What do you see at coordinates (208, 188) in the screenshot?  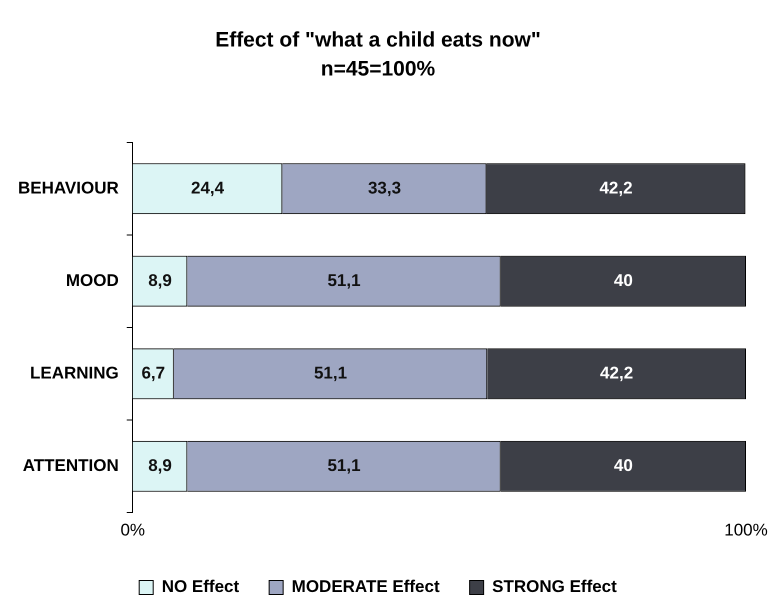 I see `data-label: 24,4` at bounding box center [208, 188].